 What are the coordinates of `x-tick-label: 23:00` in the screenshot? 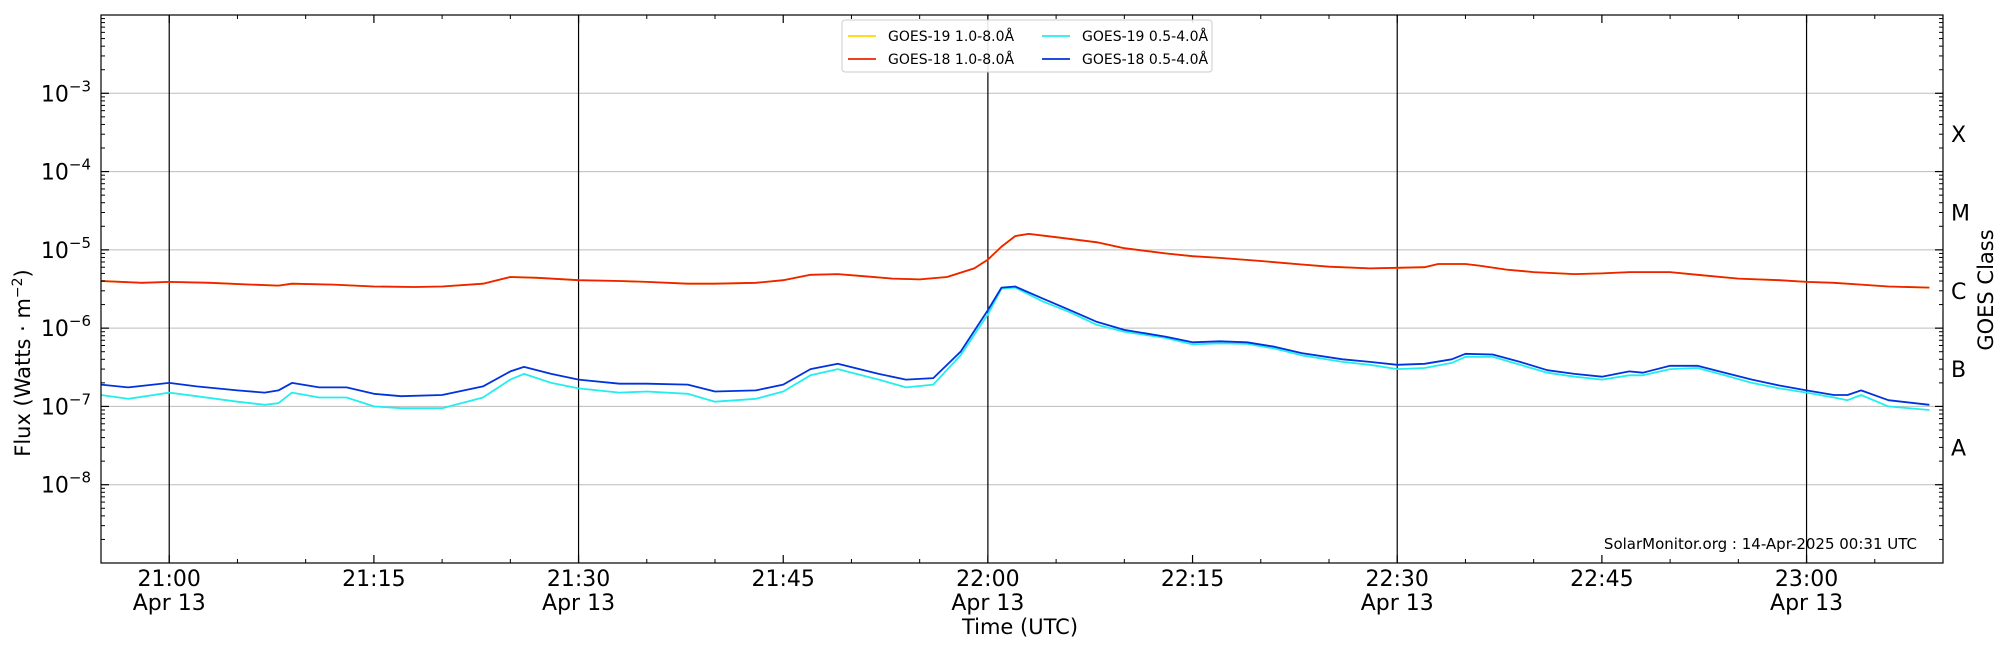 It's located at (1806, 579).